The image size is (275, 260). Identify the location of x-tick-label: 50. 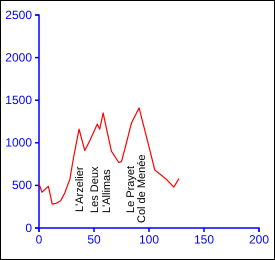
(94, 239).